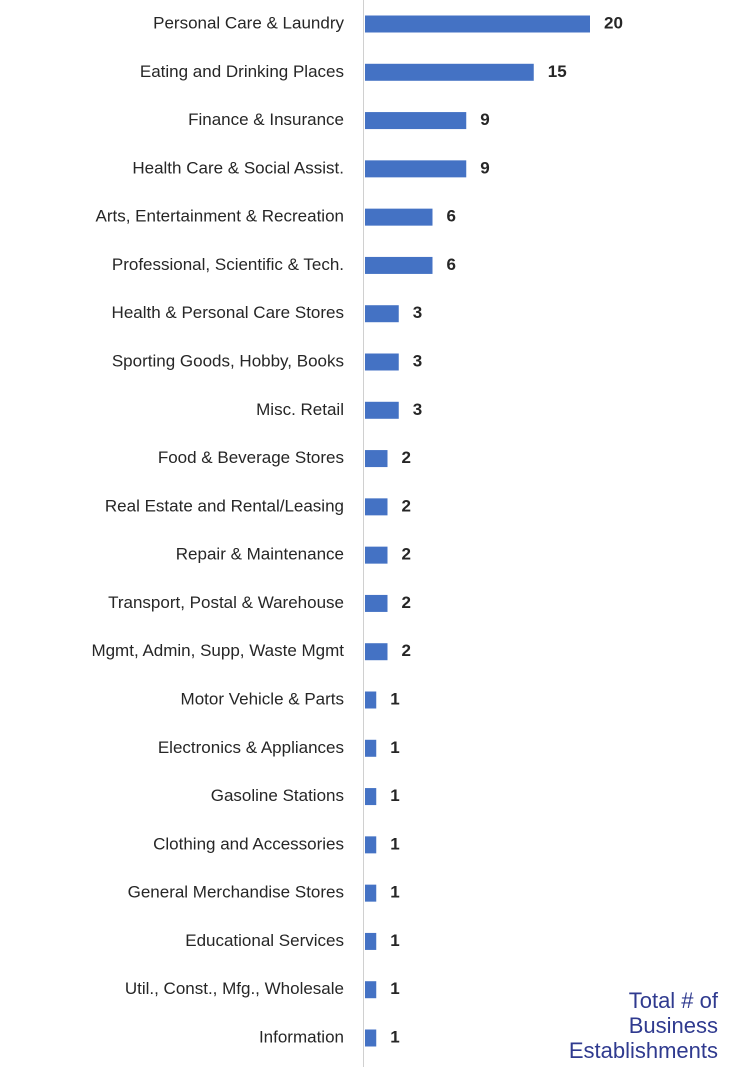 This screenshot has height=1072, width=736. I want to click on category-label: Food & Beverage Stores, so click(251, 457).